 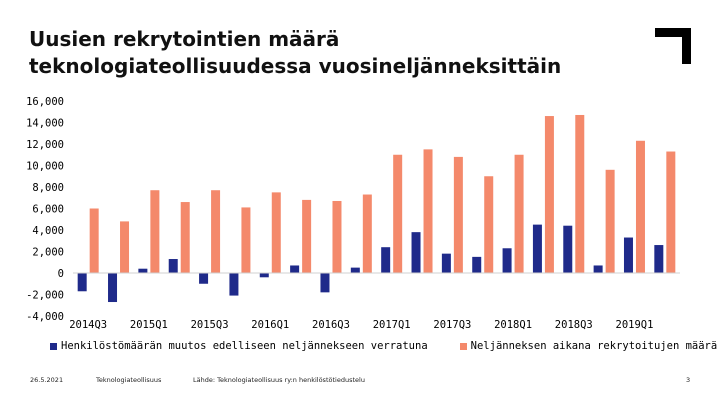 What do you see at coordinates (628, 255) in the screenshot?
I see `bar-headcount-change-2019Q1` at bounding box center [628, 255].